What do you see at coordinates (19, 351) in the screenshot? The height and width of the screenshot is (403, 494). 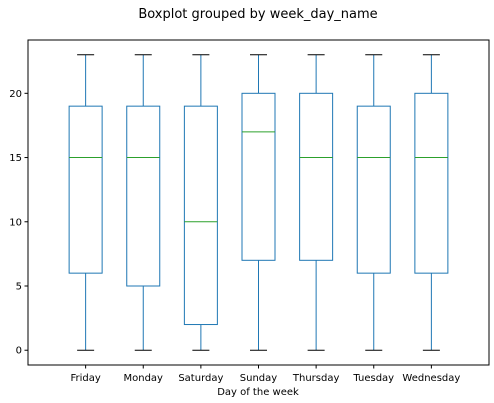 I see `y-tick-label: 0` at bounding box center [19, 351].